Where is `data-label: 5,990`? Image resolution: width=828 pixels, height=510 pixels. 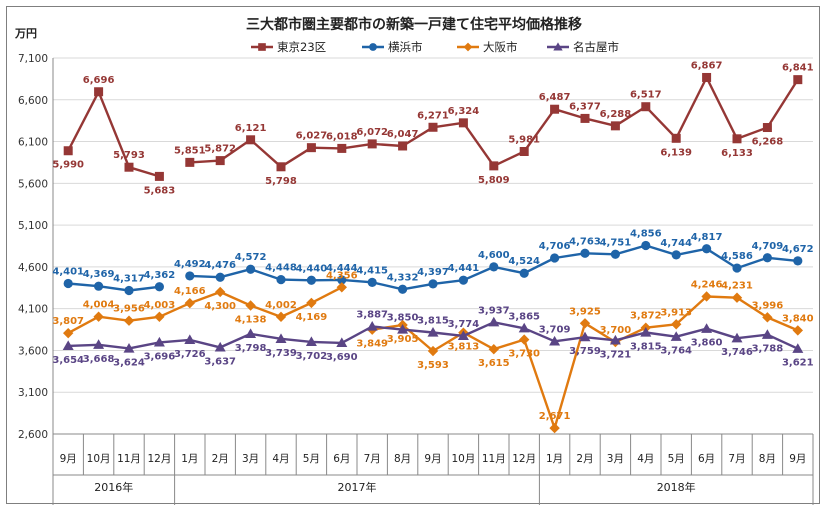 data-label: 5,990 is located at coordinates (68, 165).